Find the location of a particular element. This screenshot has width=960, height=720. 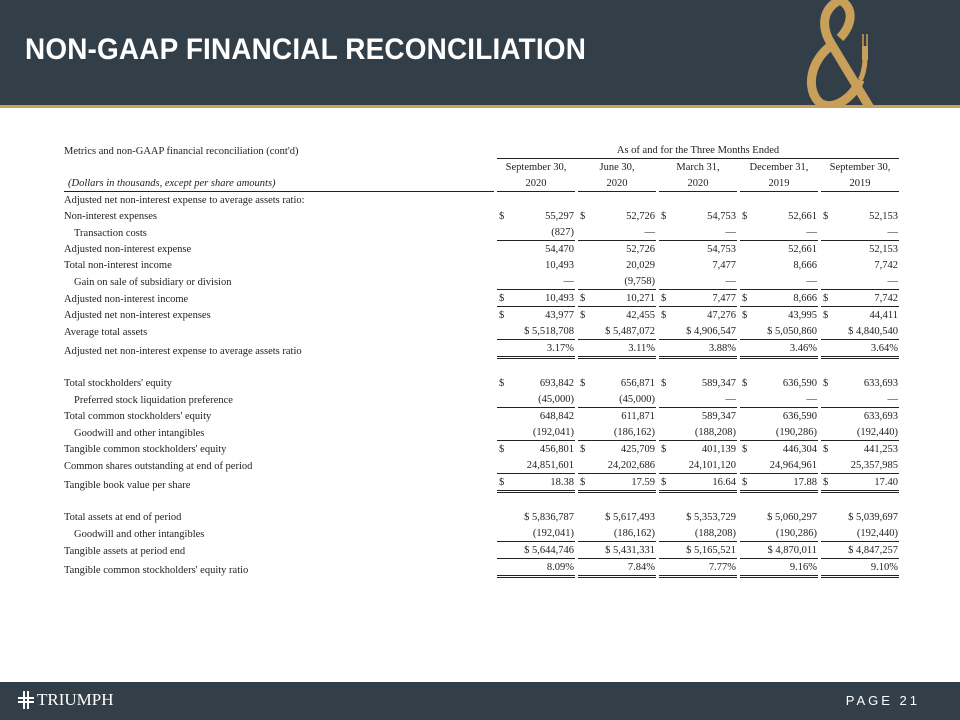

cell-value: 43,995 is located at coordinates (802, 315).